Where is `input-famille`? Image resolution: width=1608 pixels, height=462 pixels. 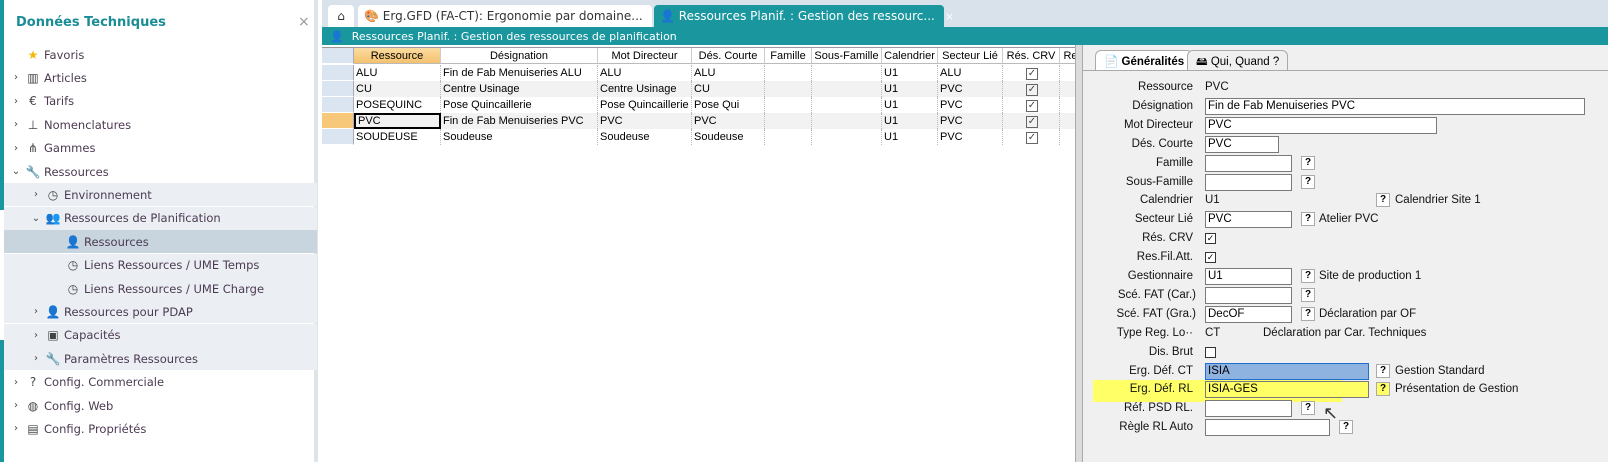
input-famille is located at coordinates (1248, 163).